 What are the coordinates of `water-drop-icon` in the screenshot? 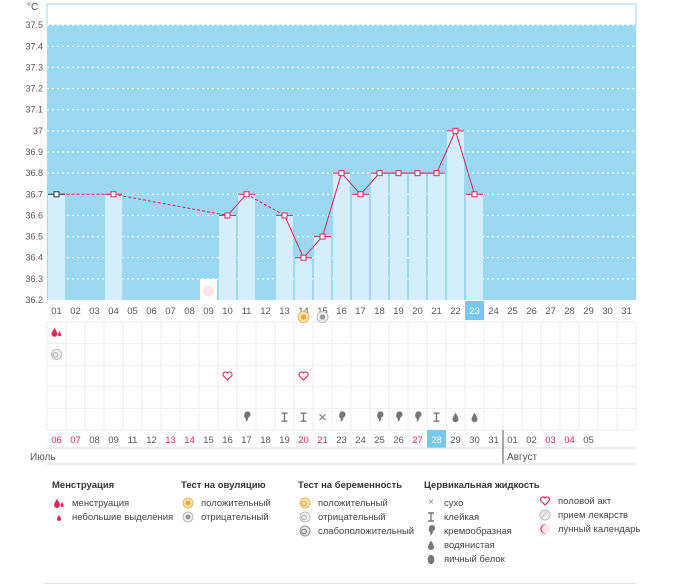 It's located at (455, 417).